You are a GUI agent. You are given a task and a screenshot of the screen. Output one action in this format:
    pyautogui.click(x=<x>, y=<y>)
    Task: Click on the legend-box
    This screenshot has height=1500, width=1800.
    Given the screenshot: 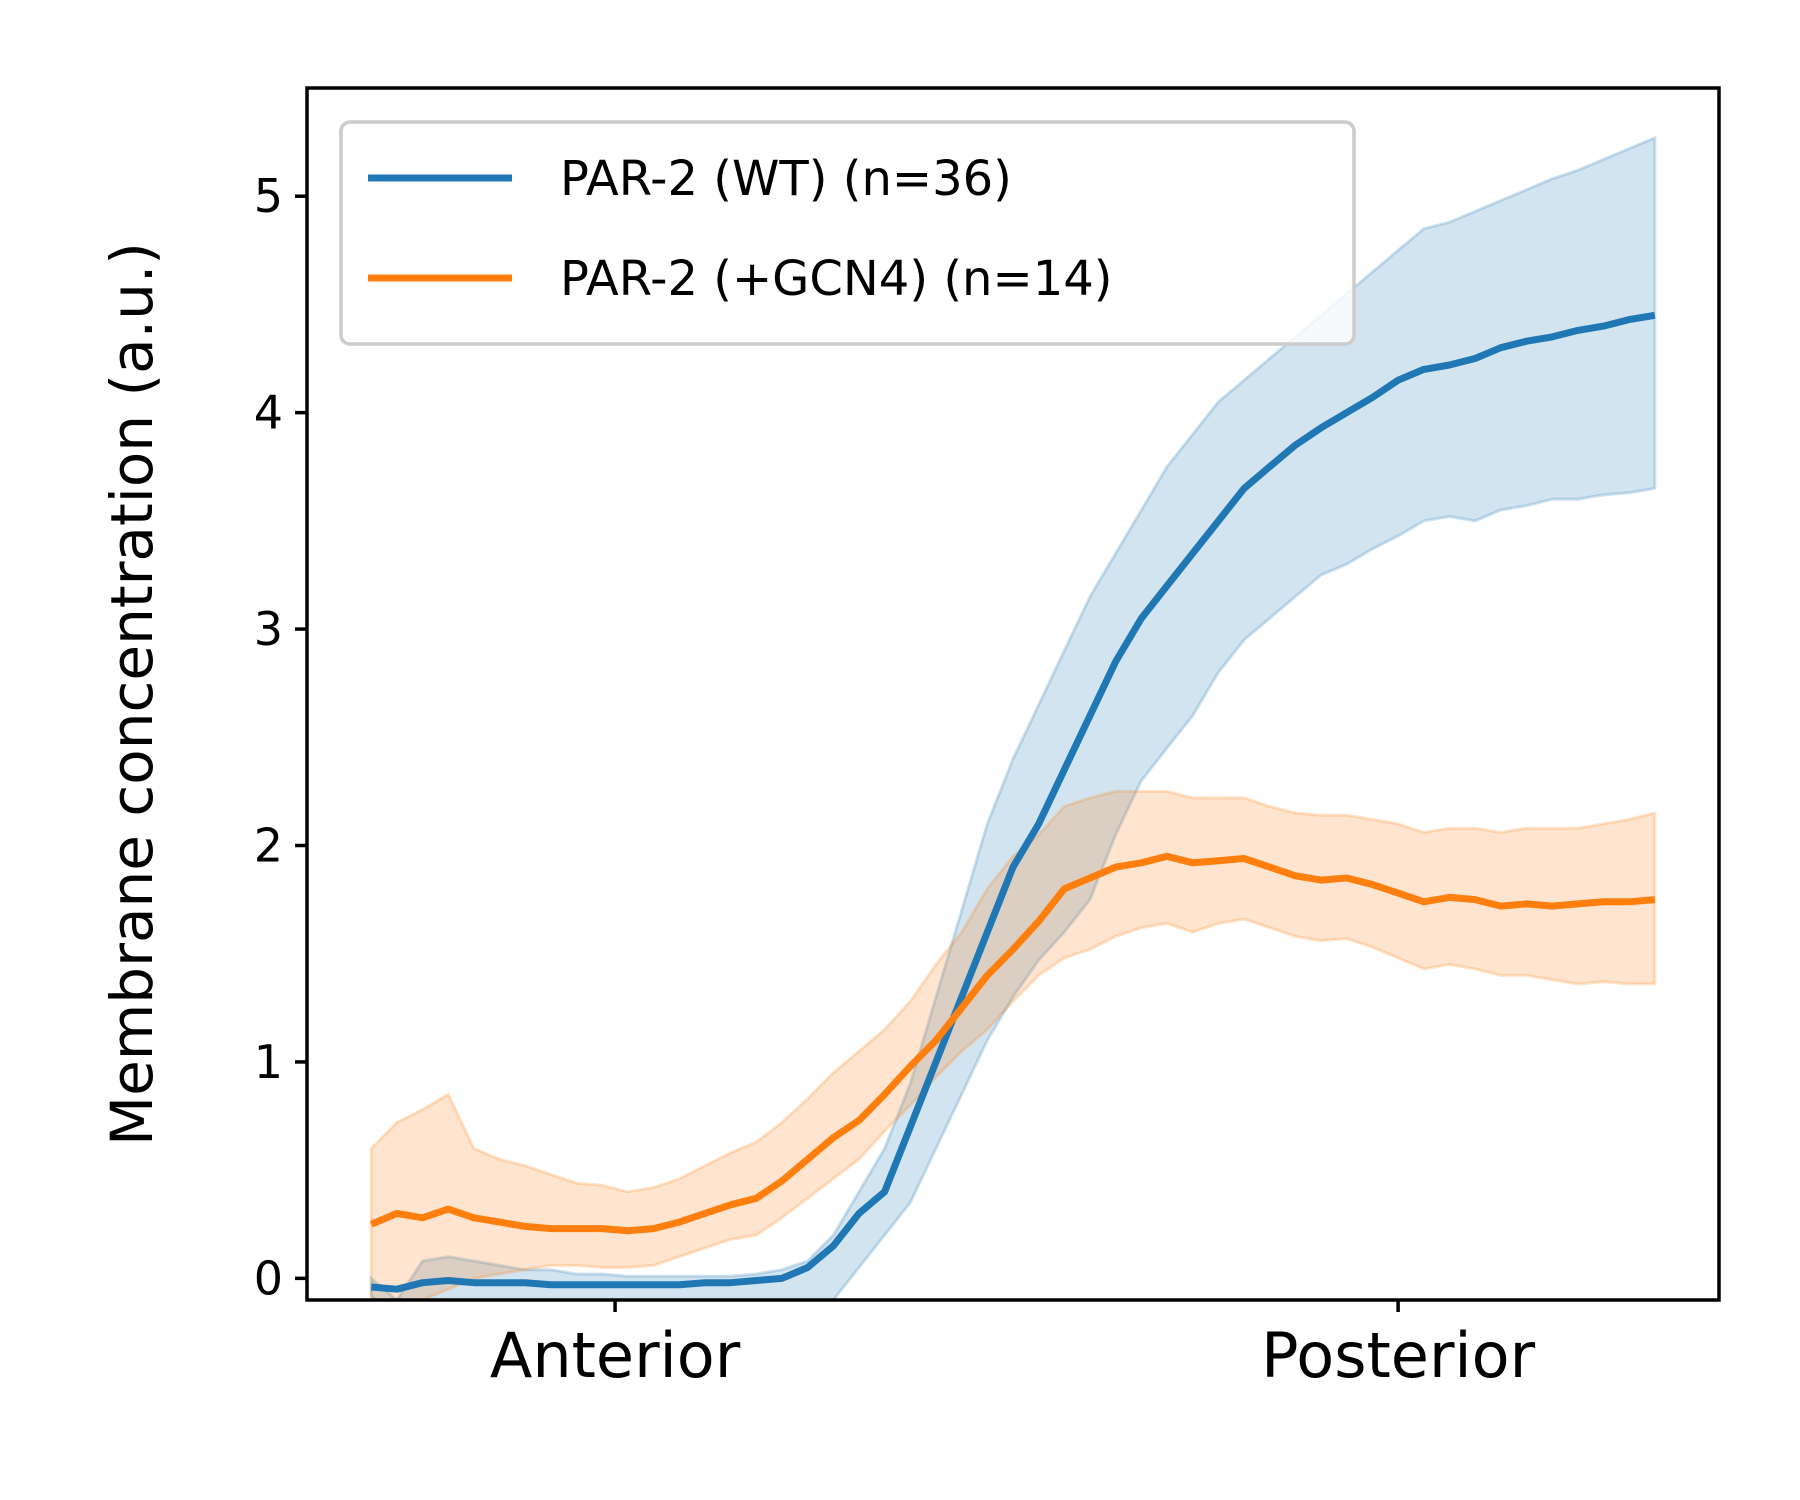 What is the action you would take?
    pyautogui.click(x=847, y=233)
    